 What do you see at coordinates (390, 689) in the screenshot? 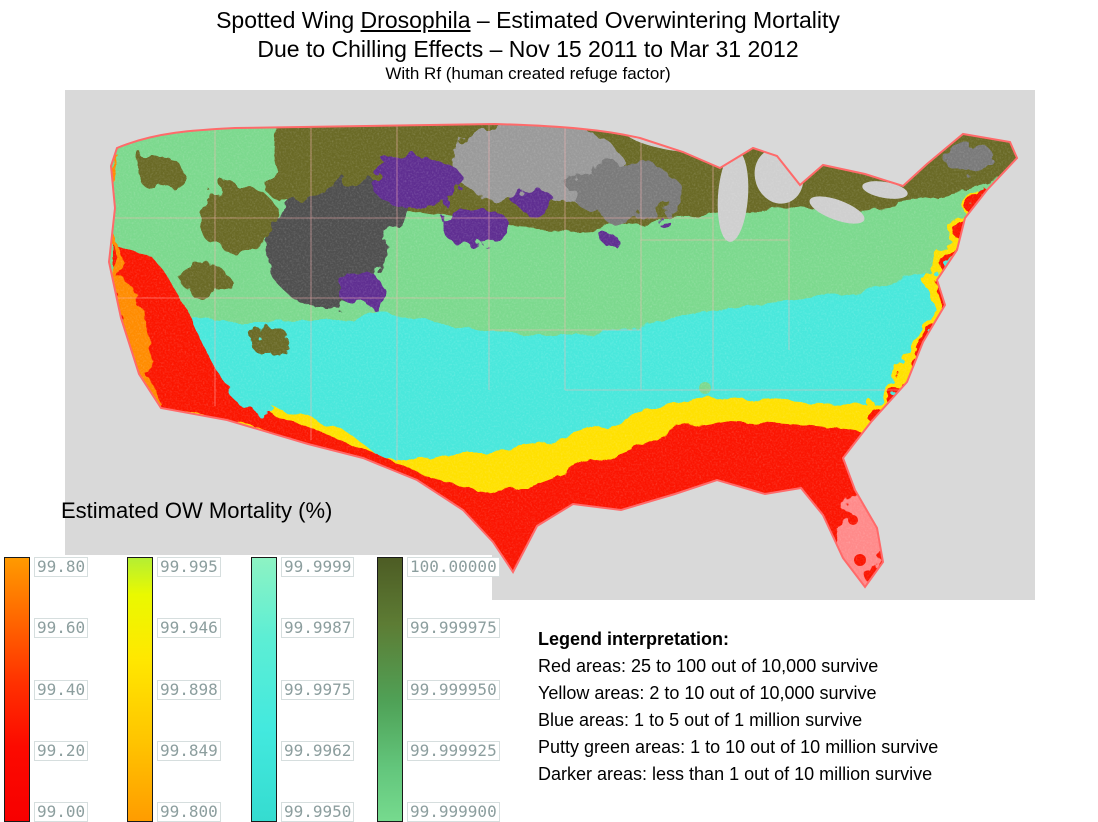
I see `colorbar-green-scale` at bounding box center [390, 689].